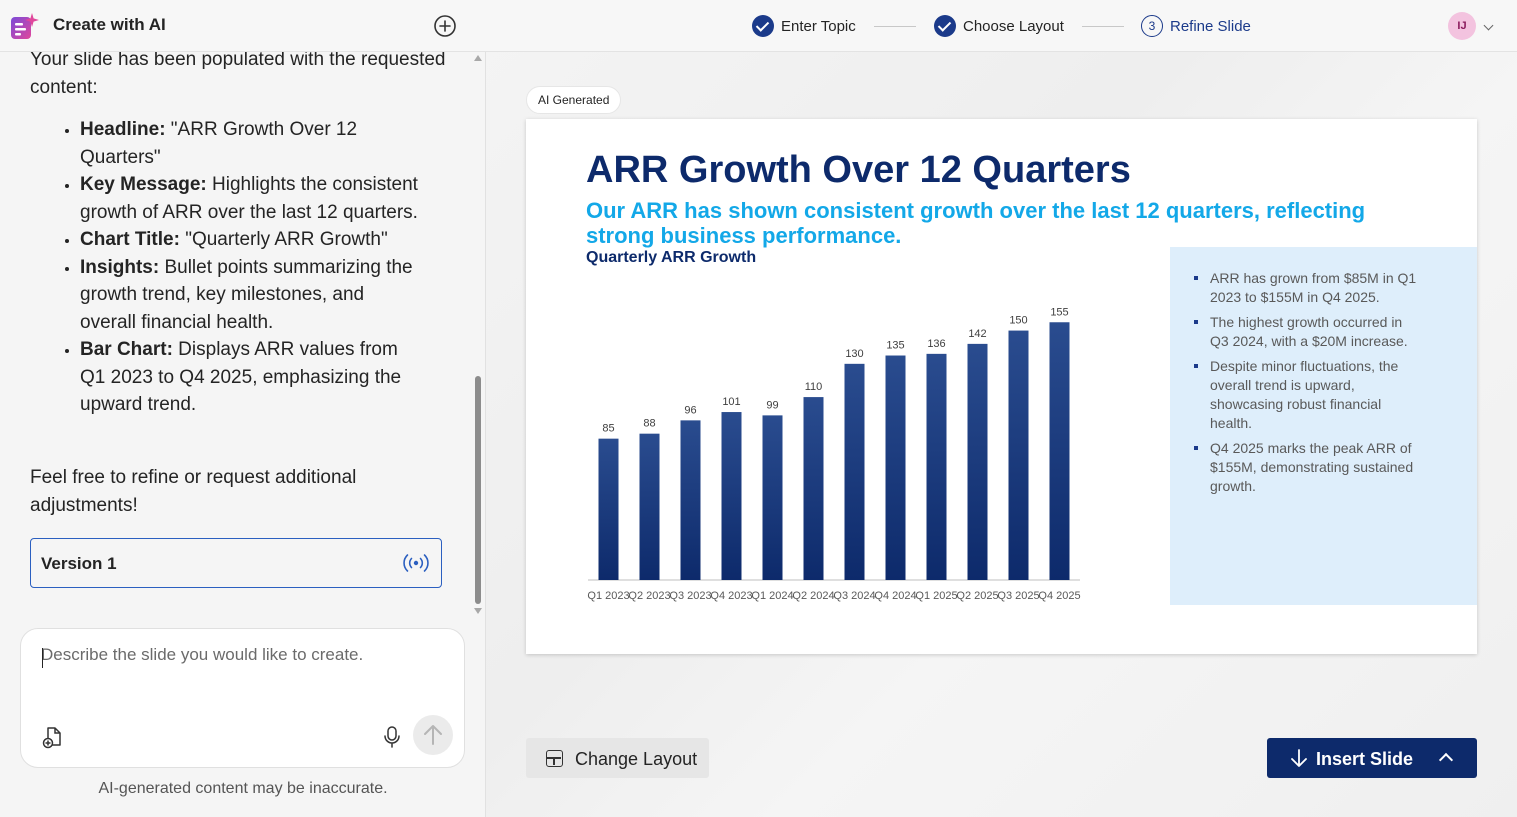 This screenshot has width=1517, height=817. What do you see at coordinates (25, 26) in the screenshot?
I see `sparkle-slides-icon` at bounding box center [25, 26].